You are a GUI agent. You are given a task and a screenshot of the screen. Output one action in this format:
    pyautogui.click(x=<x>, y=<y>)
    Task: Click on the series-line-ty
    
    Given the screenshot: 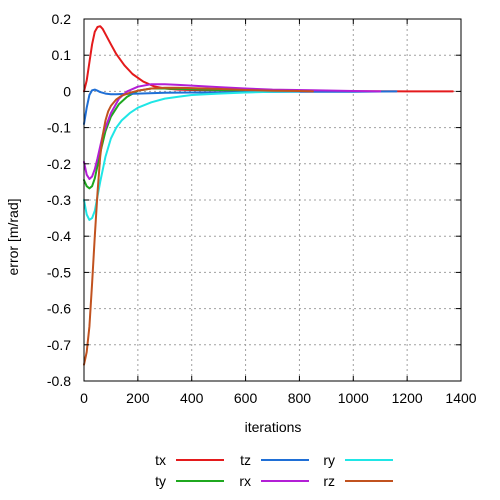 What is the action you would take?
    pyautogui.click(x=178, y=138)
    